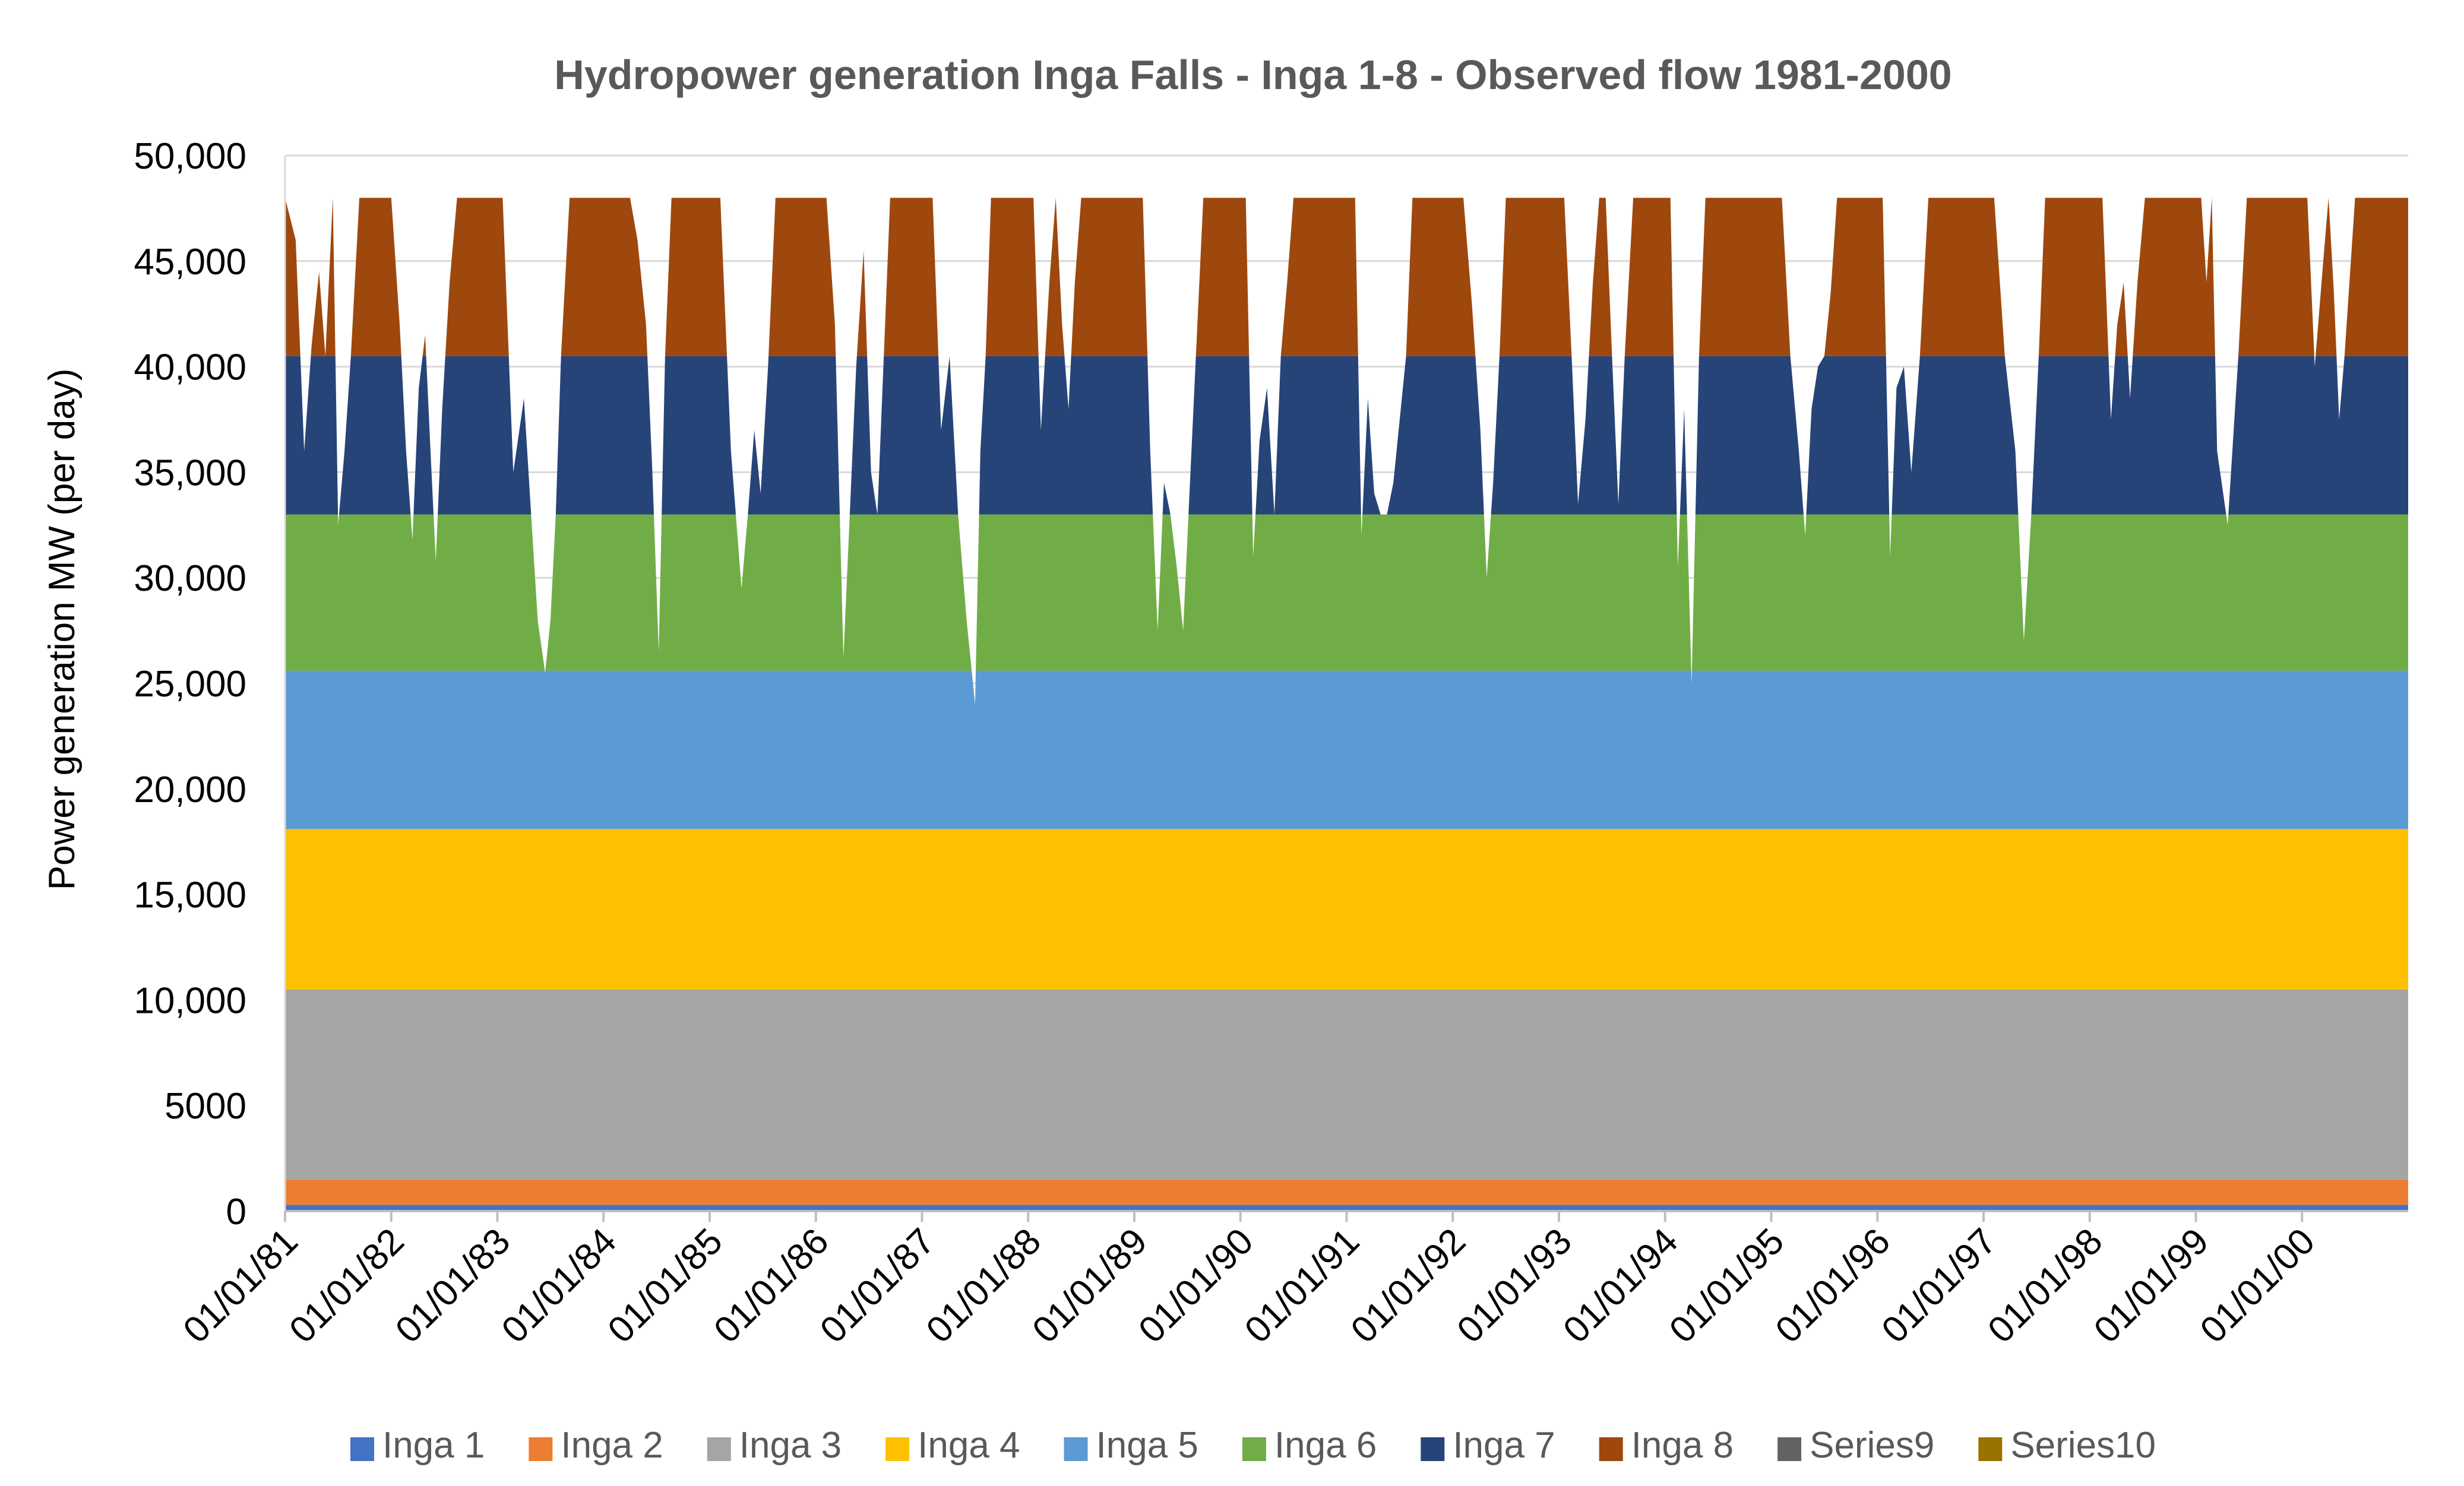  What do you see at coordinates (1872, 1445) in the screenshot?
I see `legend-label-8: Series9` at bounding box center [1872, 1445].